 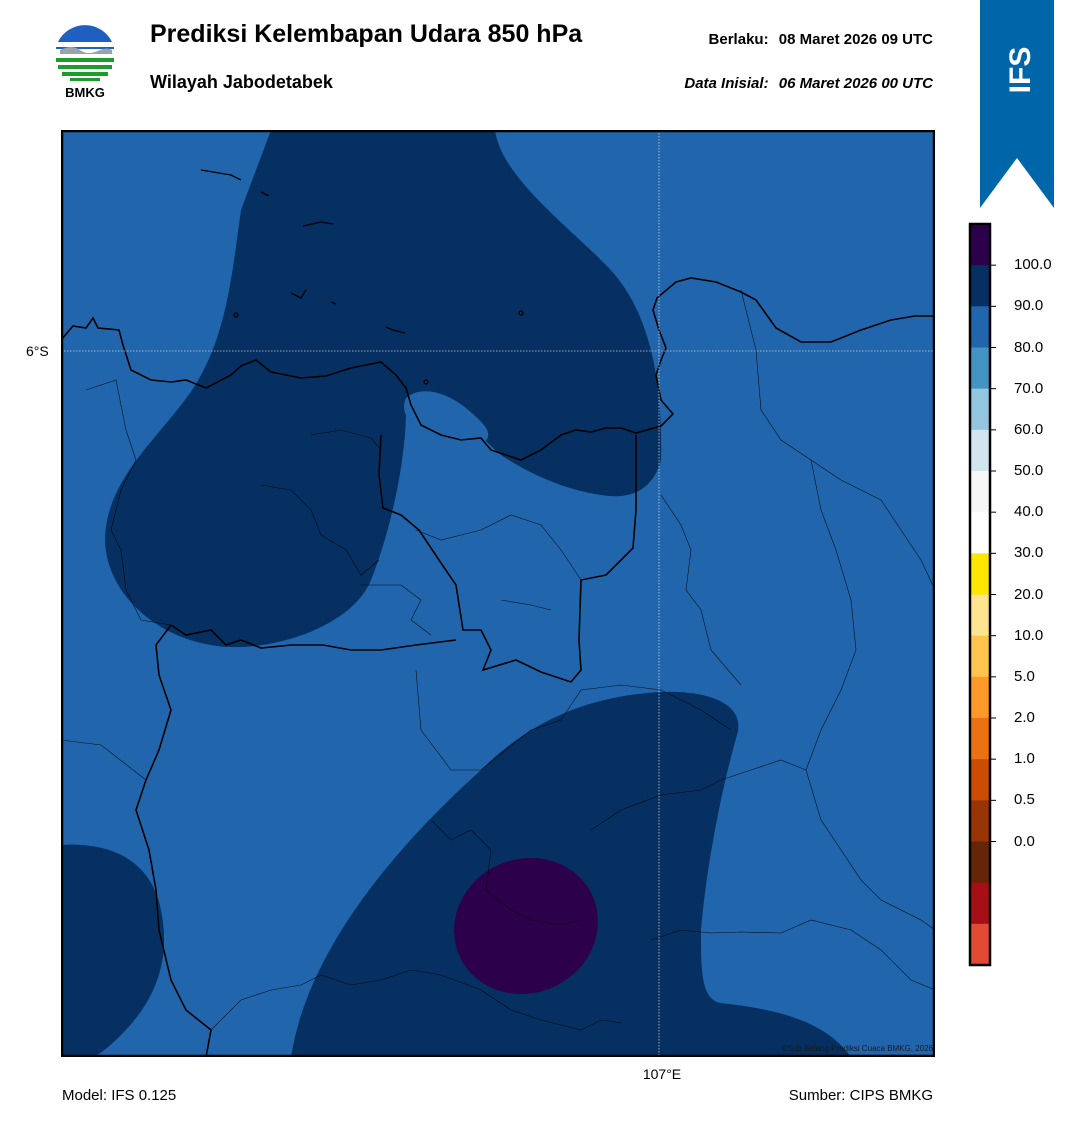 What do you see at coordinates (662, 1074) in the screenshot?
I see `longitude-label: 107°E` at bounding box center [662, 1074].